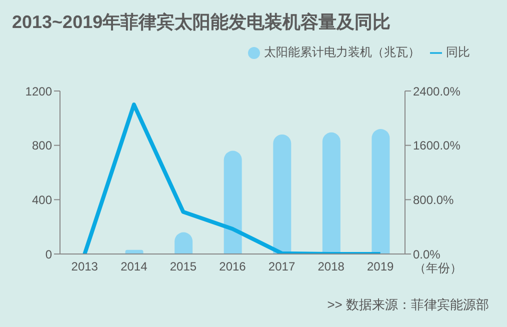  Describe the element at coordinates (342, 52) in the screenshot. I see `legend-label: 太阳能累计电力装机（兆瓦）` at that location.